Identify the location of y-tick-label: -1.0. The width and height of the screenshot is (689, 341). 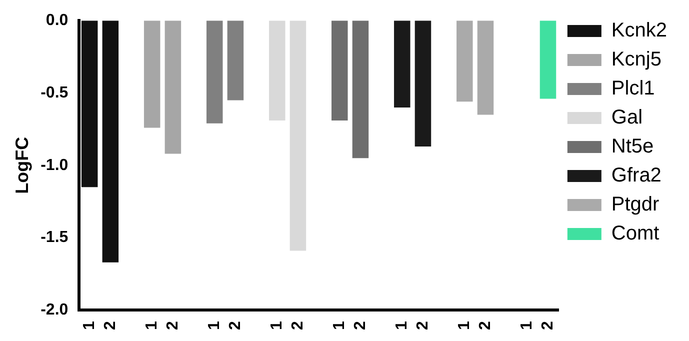
(54, 165).